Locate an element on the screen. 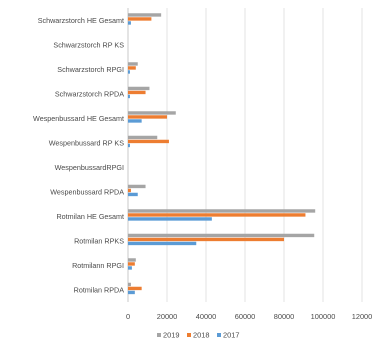 The image size is (377, 343). category-label: Schwarzstorch HE Gesamt is located at coordinates (81, 20).